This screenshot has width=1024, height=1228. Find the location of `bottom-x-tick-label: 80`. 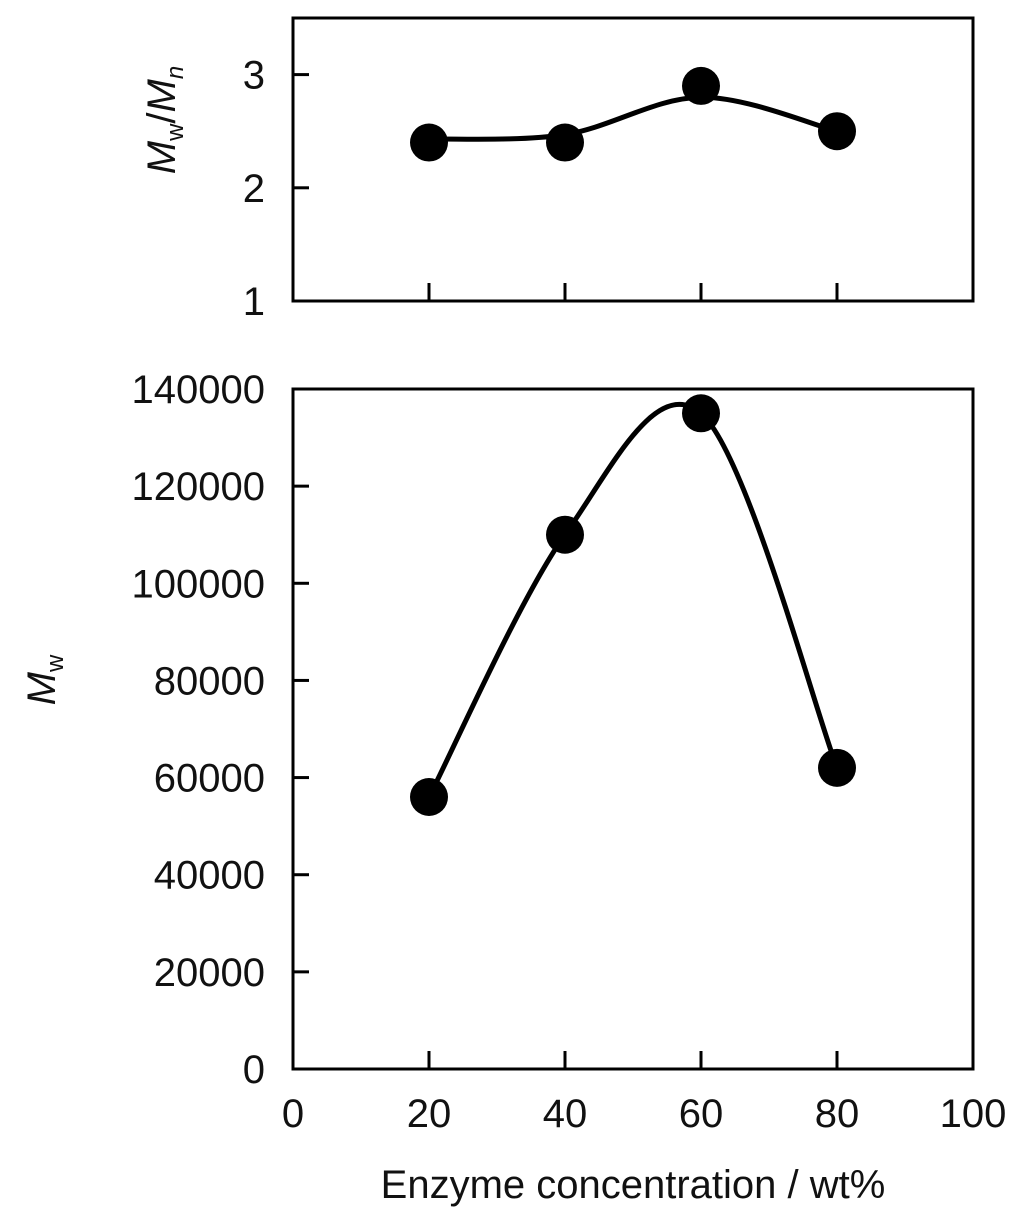

bottom-x-tick-label: 80 is located at coordinates (837, 1114).